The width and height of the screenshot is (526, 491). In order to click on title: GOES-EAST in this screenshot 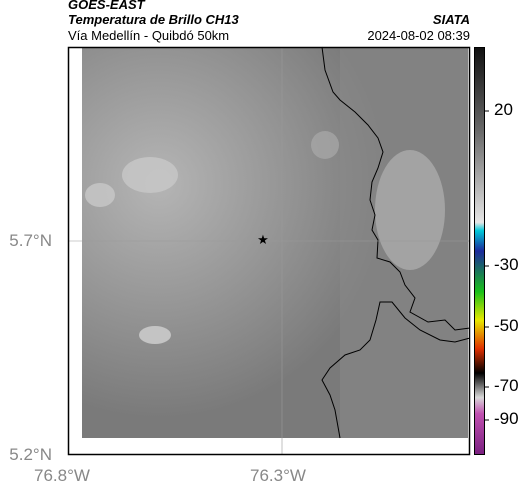, I will do `click(106, 6)`.